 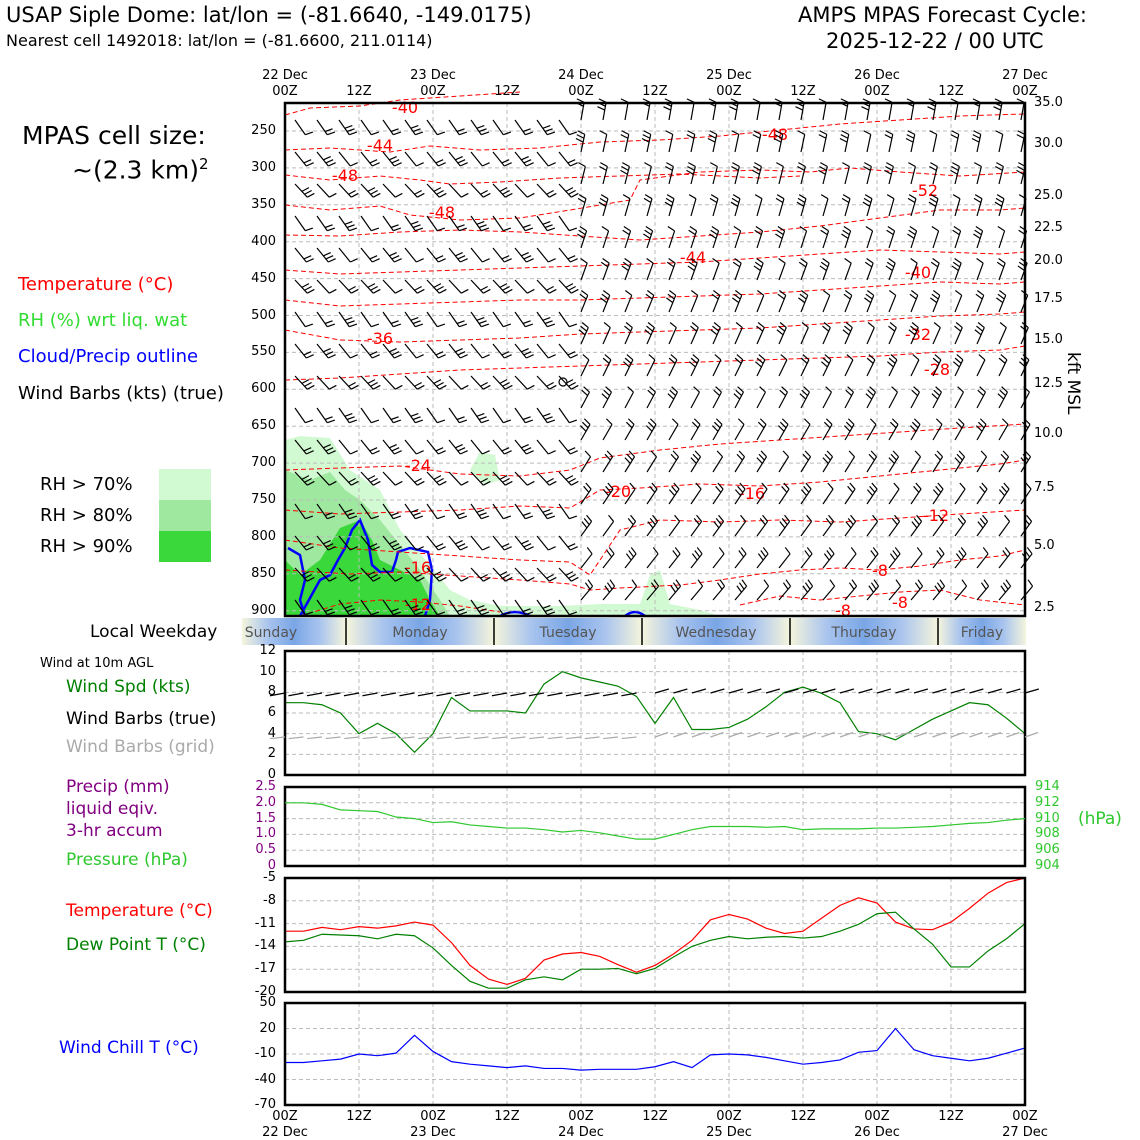 What do you see at coordinates (937, 369) in the screenshot?
I see `temp-contour-label: -28` at bounding box center [937, 369].